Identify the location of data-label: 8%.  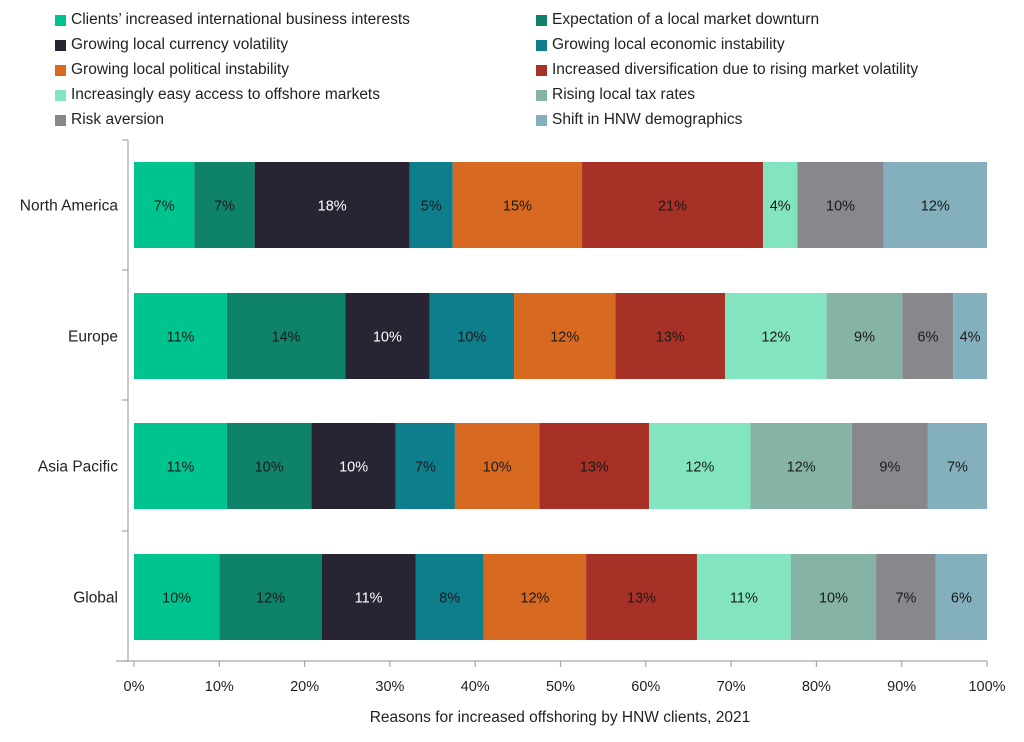
(449, 599).